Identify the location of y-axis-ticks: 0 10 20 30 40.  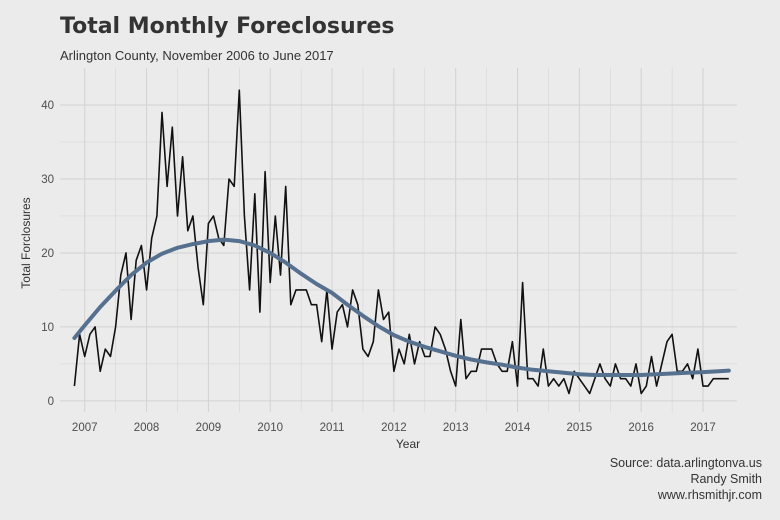
(47, 254).